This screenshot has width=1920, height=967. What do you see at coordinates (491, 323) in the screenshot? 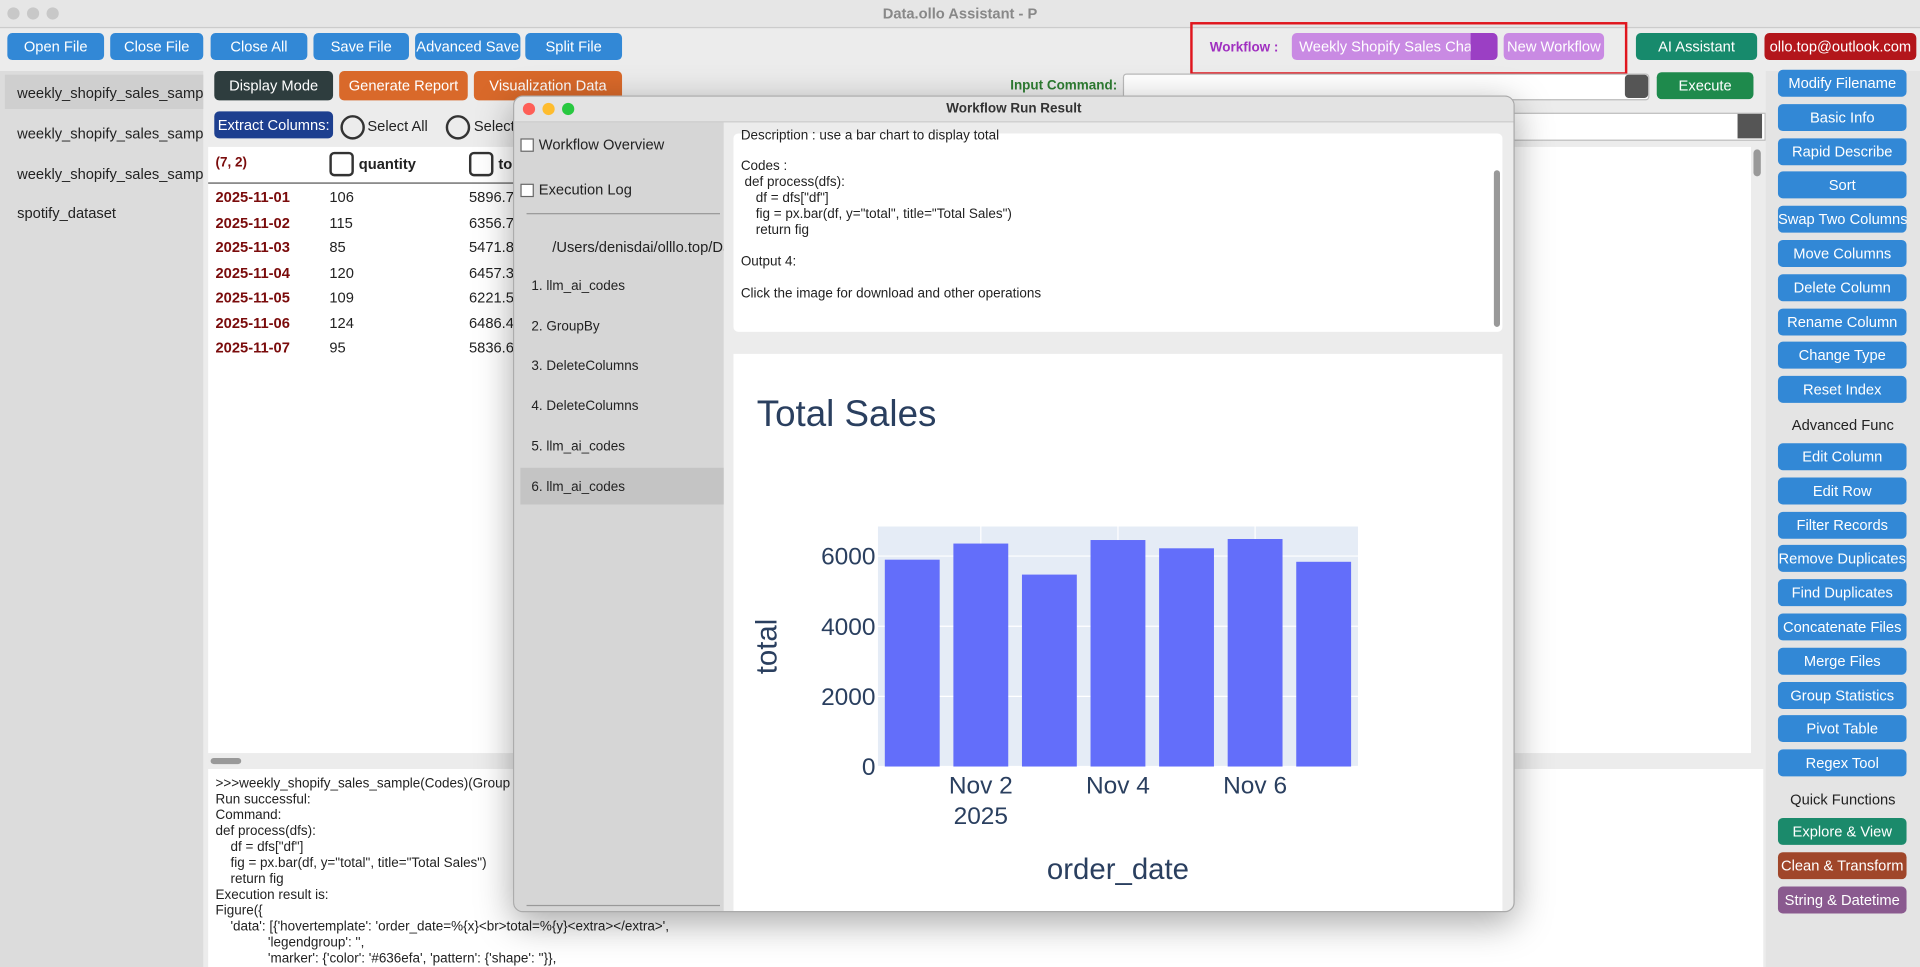
I see `cell: 6486.4` at bounding box center [491, 323].